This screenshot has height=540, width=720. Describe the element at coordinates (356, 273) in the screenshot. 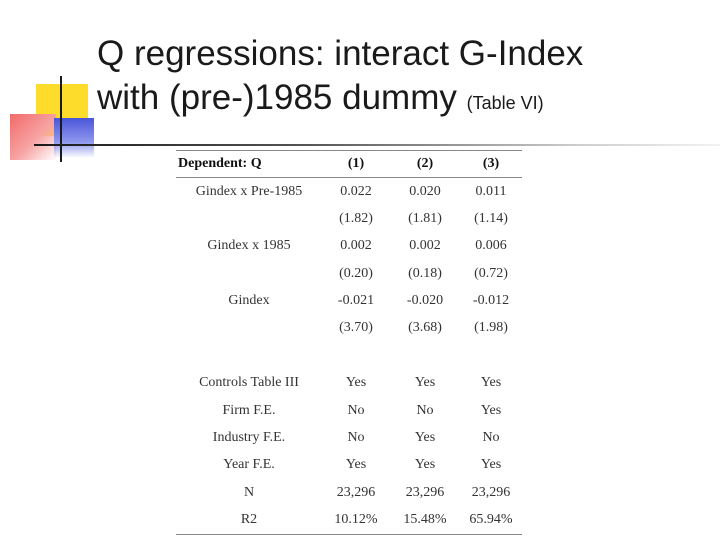

I see `cell: (0.20)` at that location.